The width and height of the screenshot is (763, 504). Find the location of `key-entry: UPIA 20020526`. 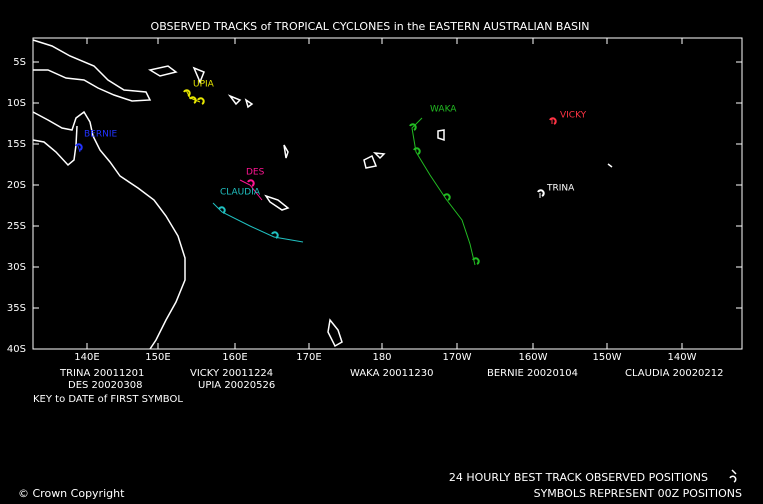

key-entry: UPIA 20020526 is located at coordinates (236, 385).